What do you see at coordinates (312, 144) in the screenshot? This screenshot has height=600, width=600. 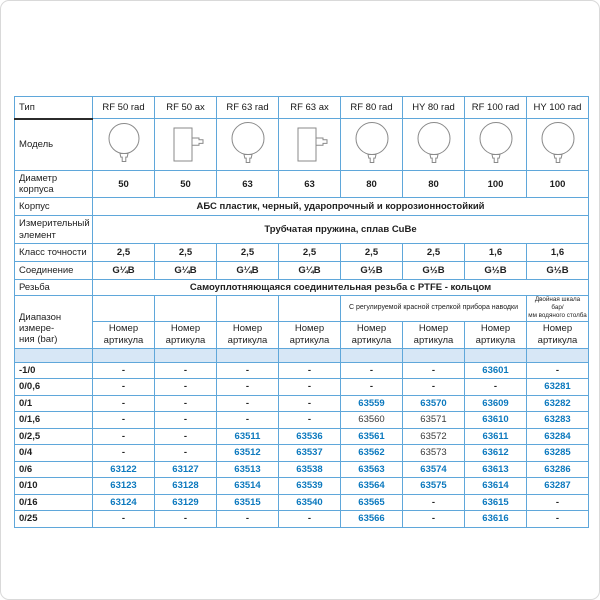 I see `axial-gauge-icon` at bounding box center [312, 144].